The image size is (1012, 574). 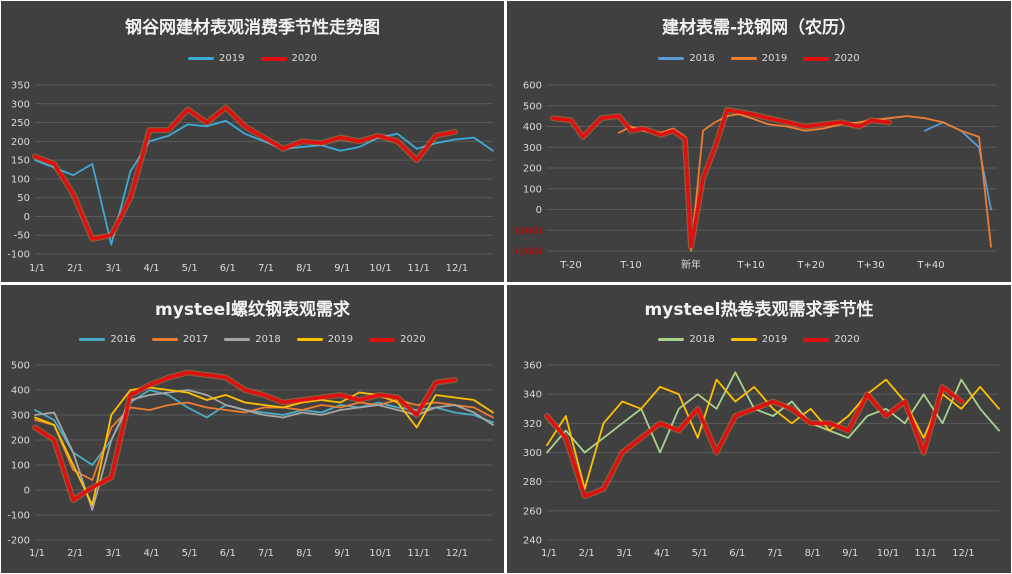 What do you see at coordinates (20, 123) in the screenshot?
I see `y-tick-label: 250` at bounding box center [20, 123].